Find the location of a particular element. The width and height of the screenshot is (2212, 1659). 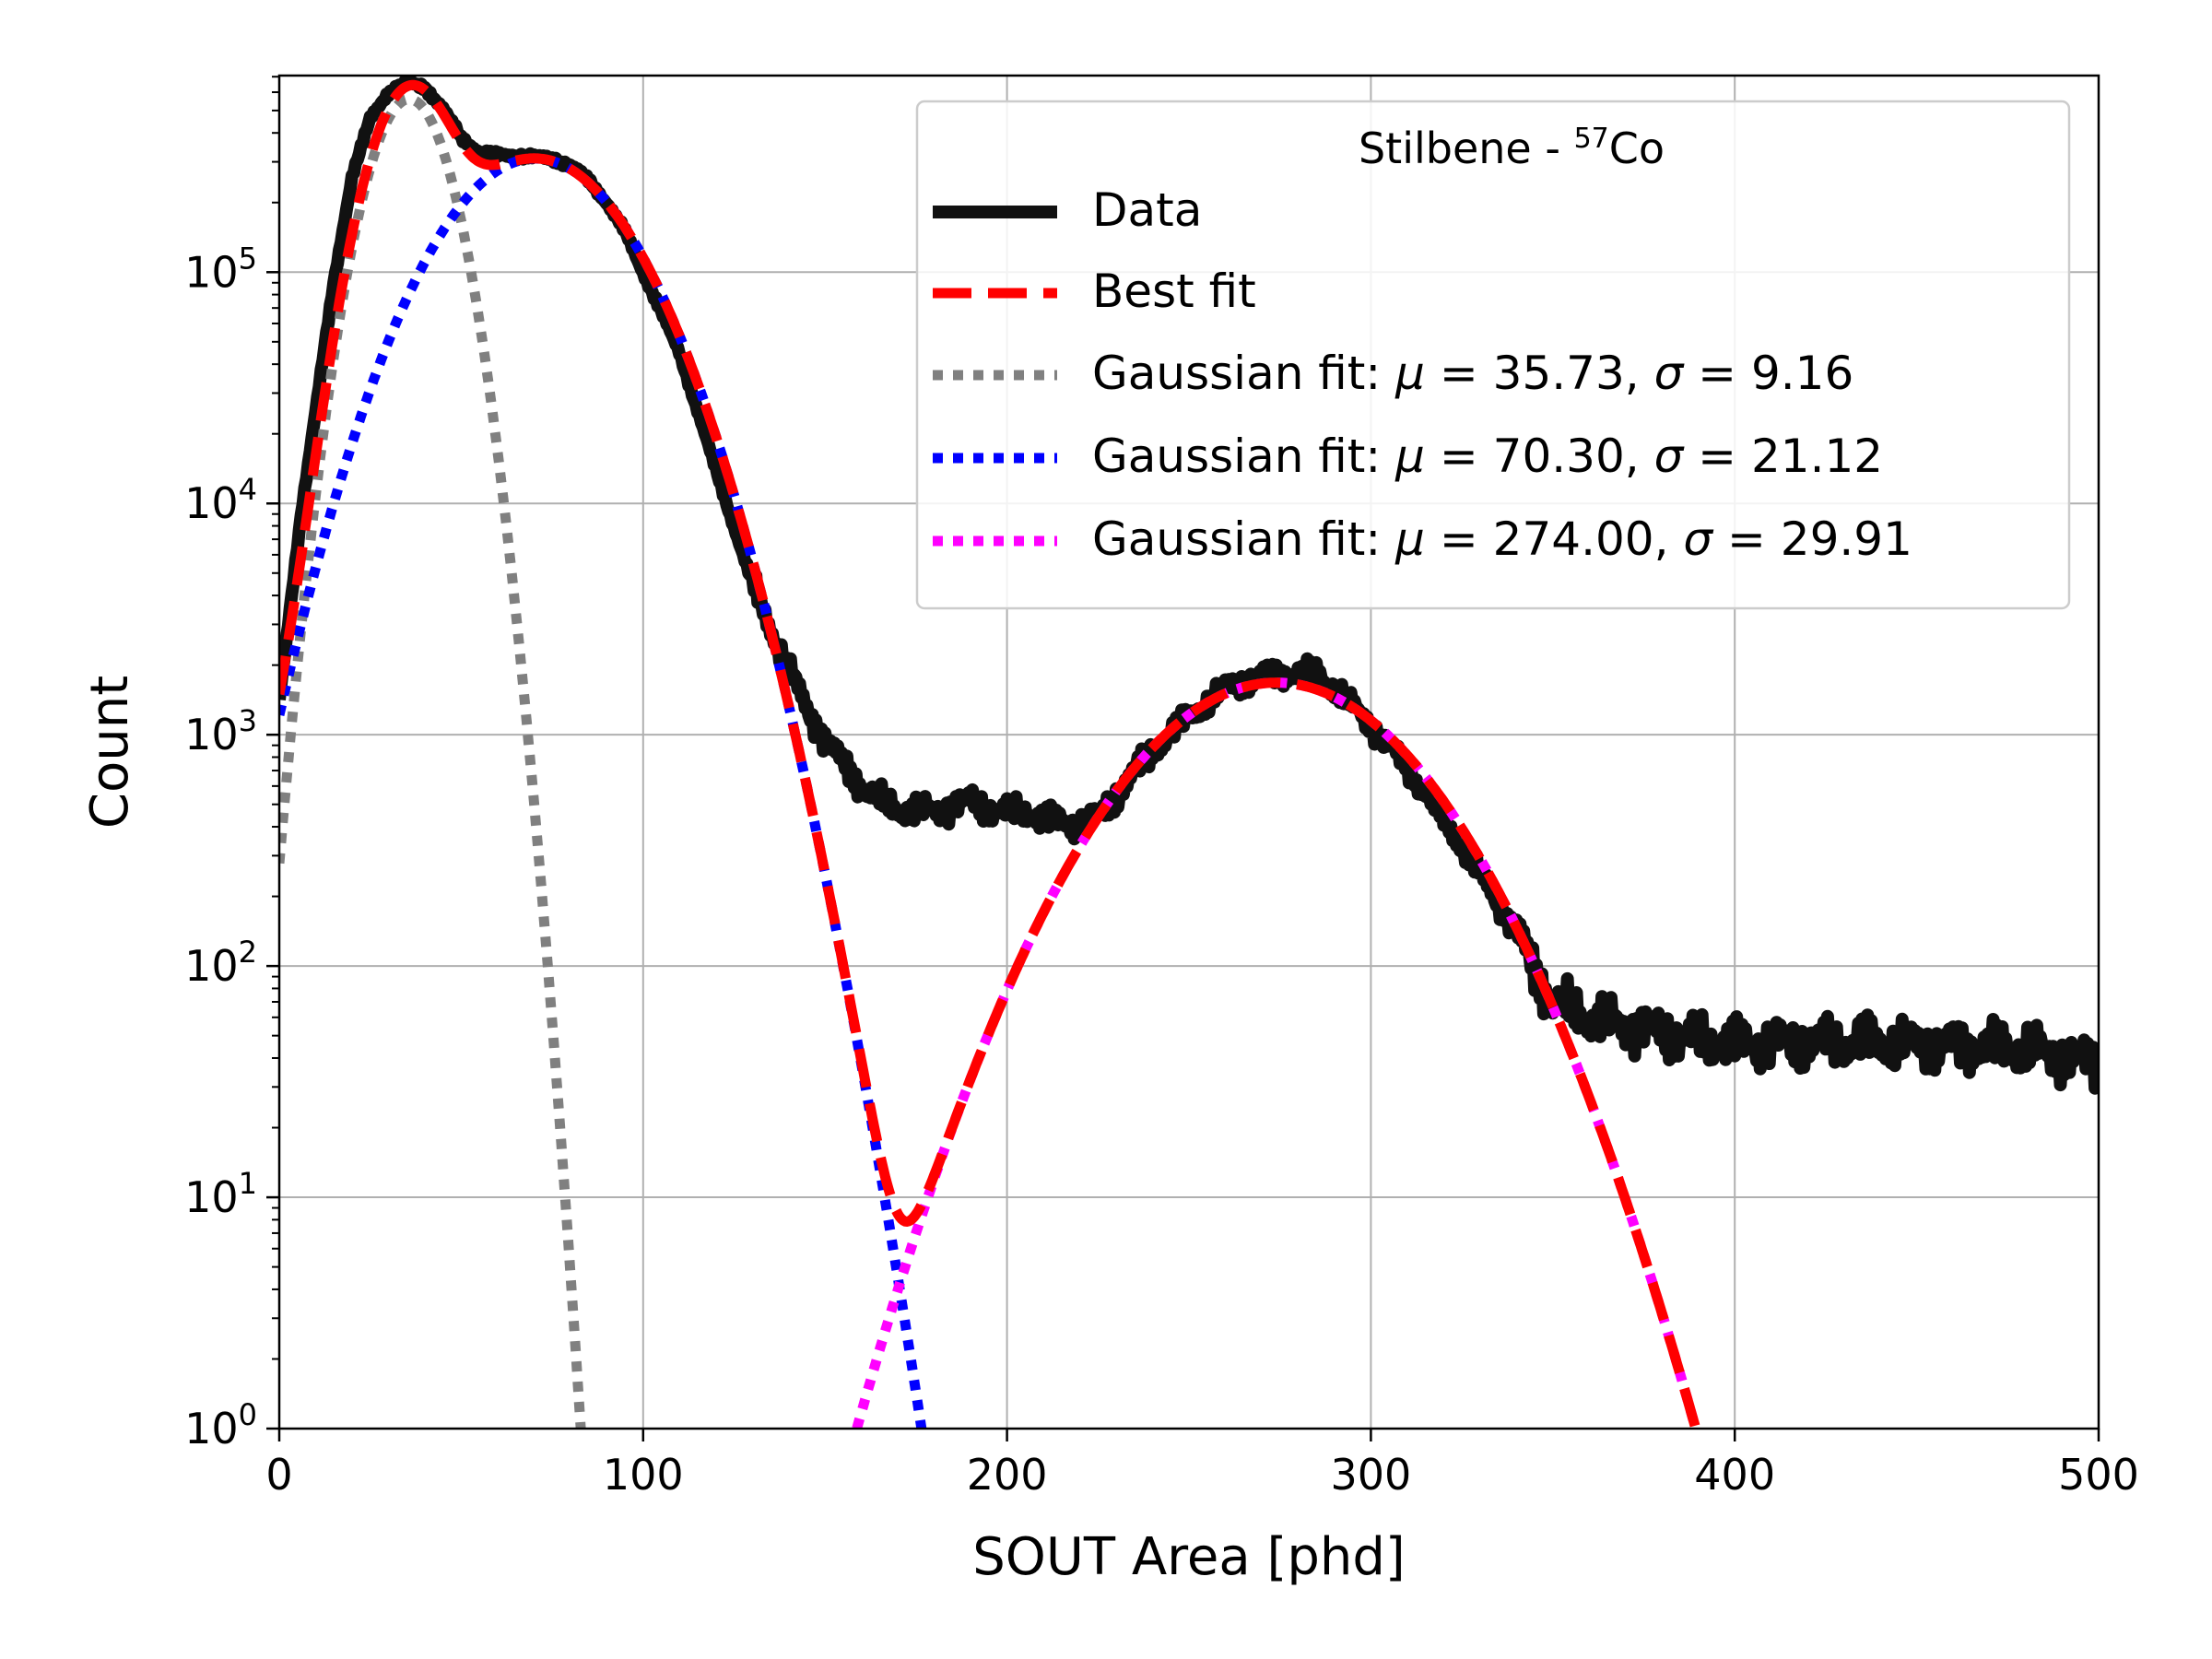

gaussian-fit-1-line is located at coordinates (432, 761).